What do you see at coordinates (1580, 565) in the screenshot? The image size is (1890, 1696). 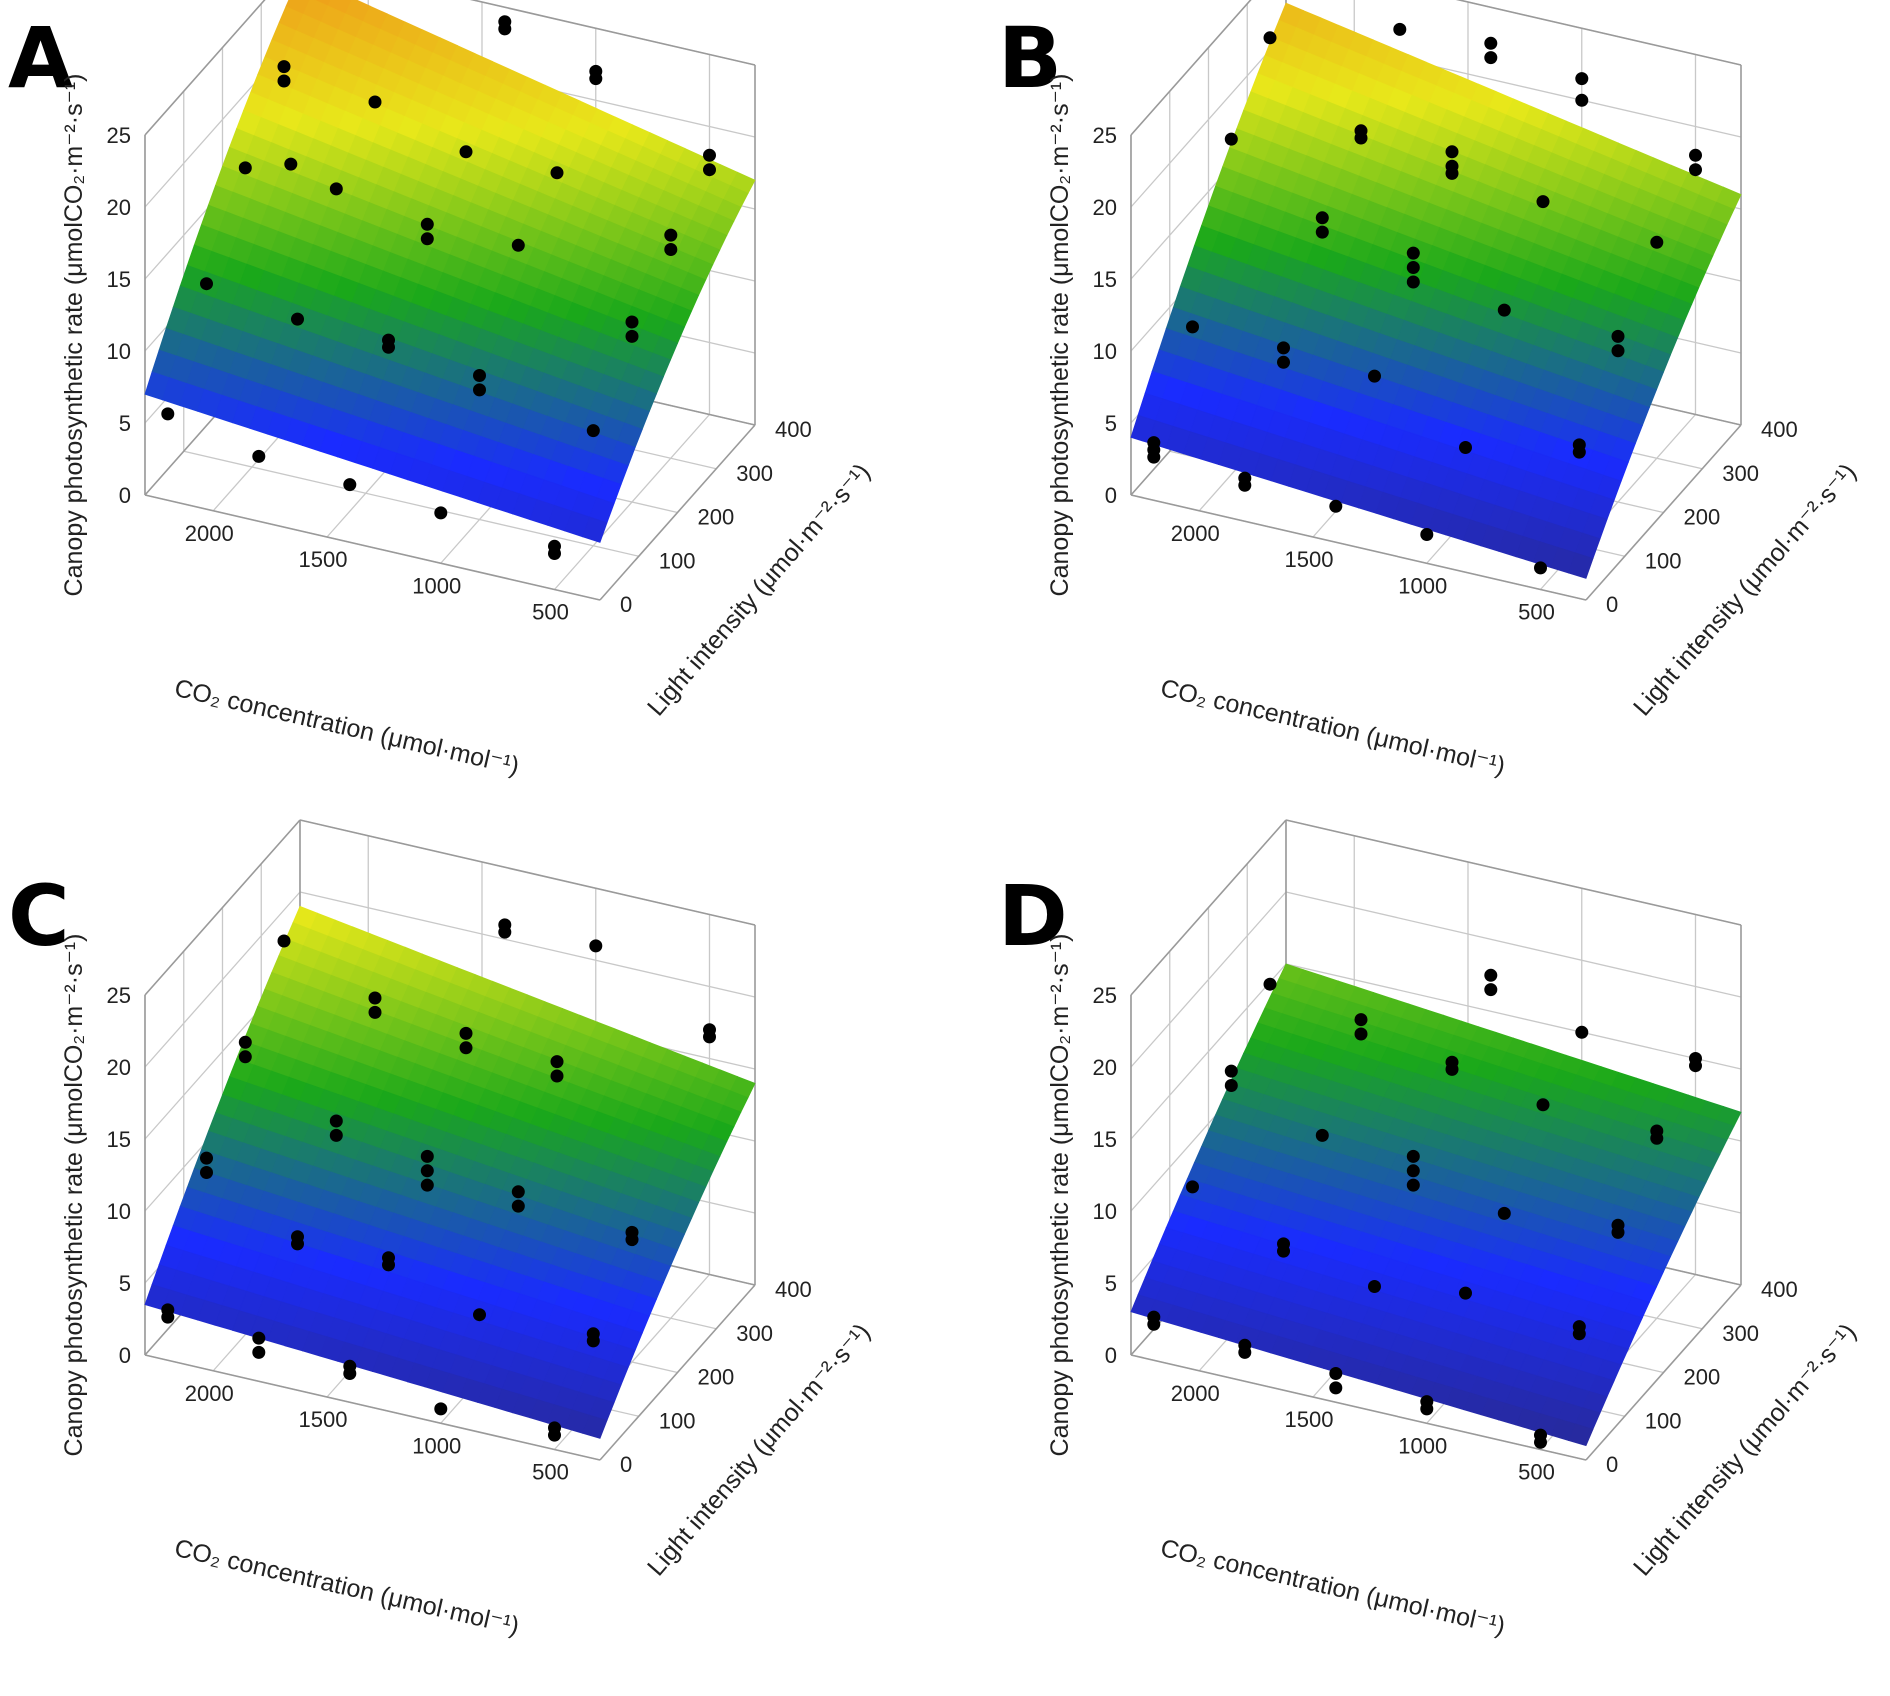 I see `surface-cell` at bounding box center [1580, 565].